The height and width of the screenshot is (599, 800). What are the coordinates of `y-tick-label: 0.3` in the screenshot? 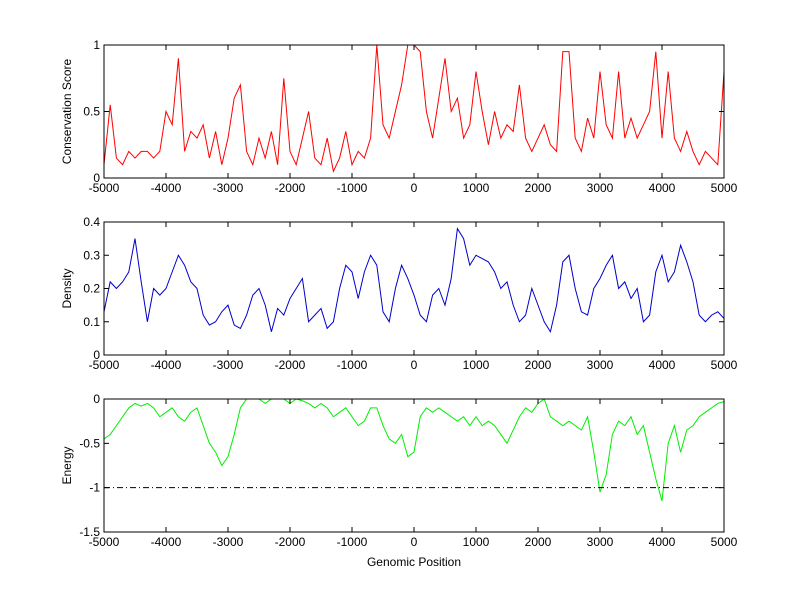 It's located at (91, 255).